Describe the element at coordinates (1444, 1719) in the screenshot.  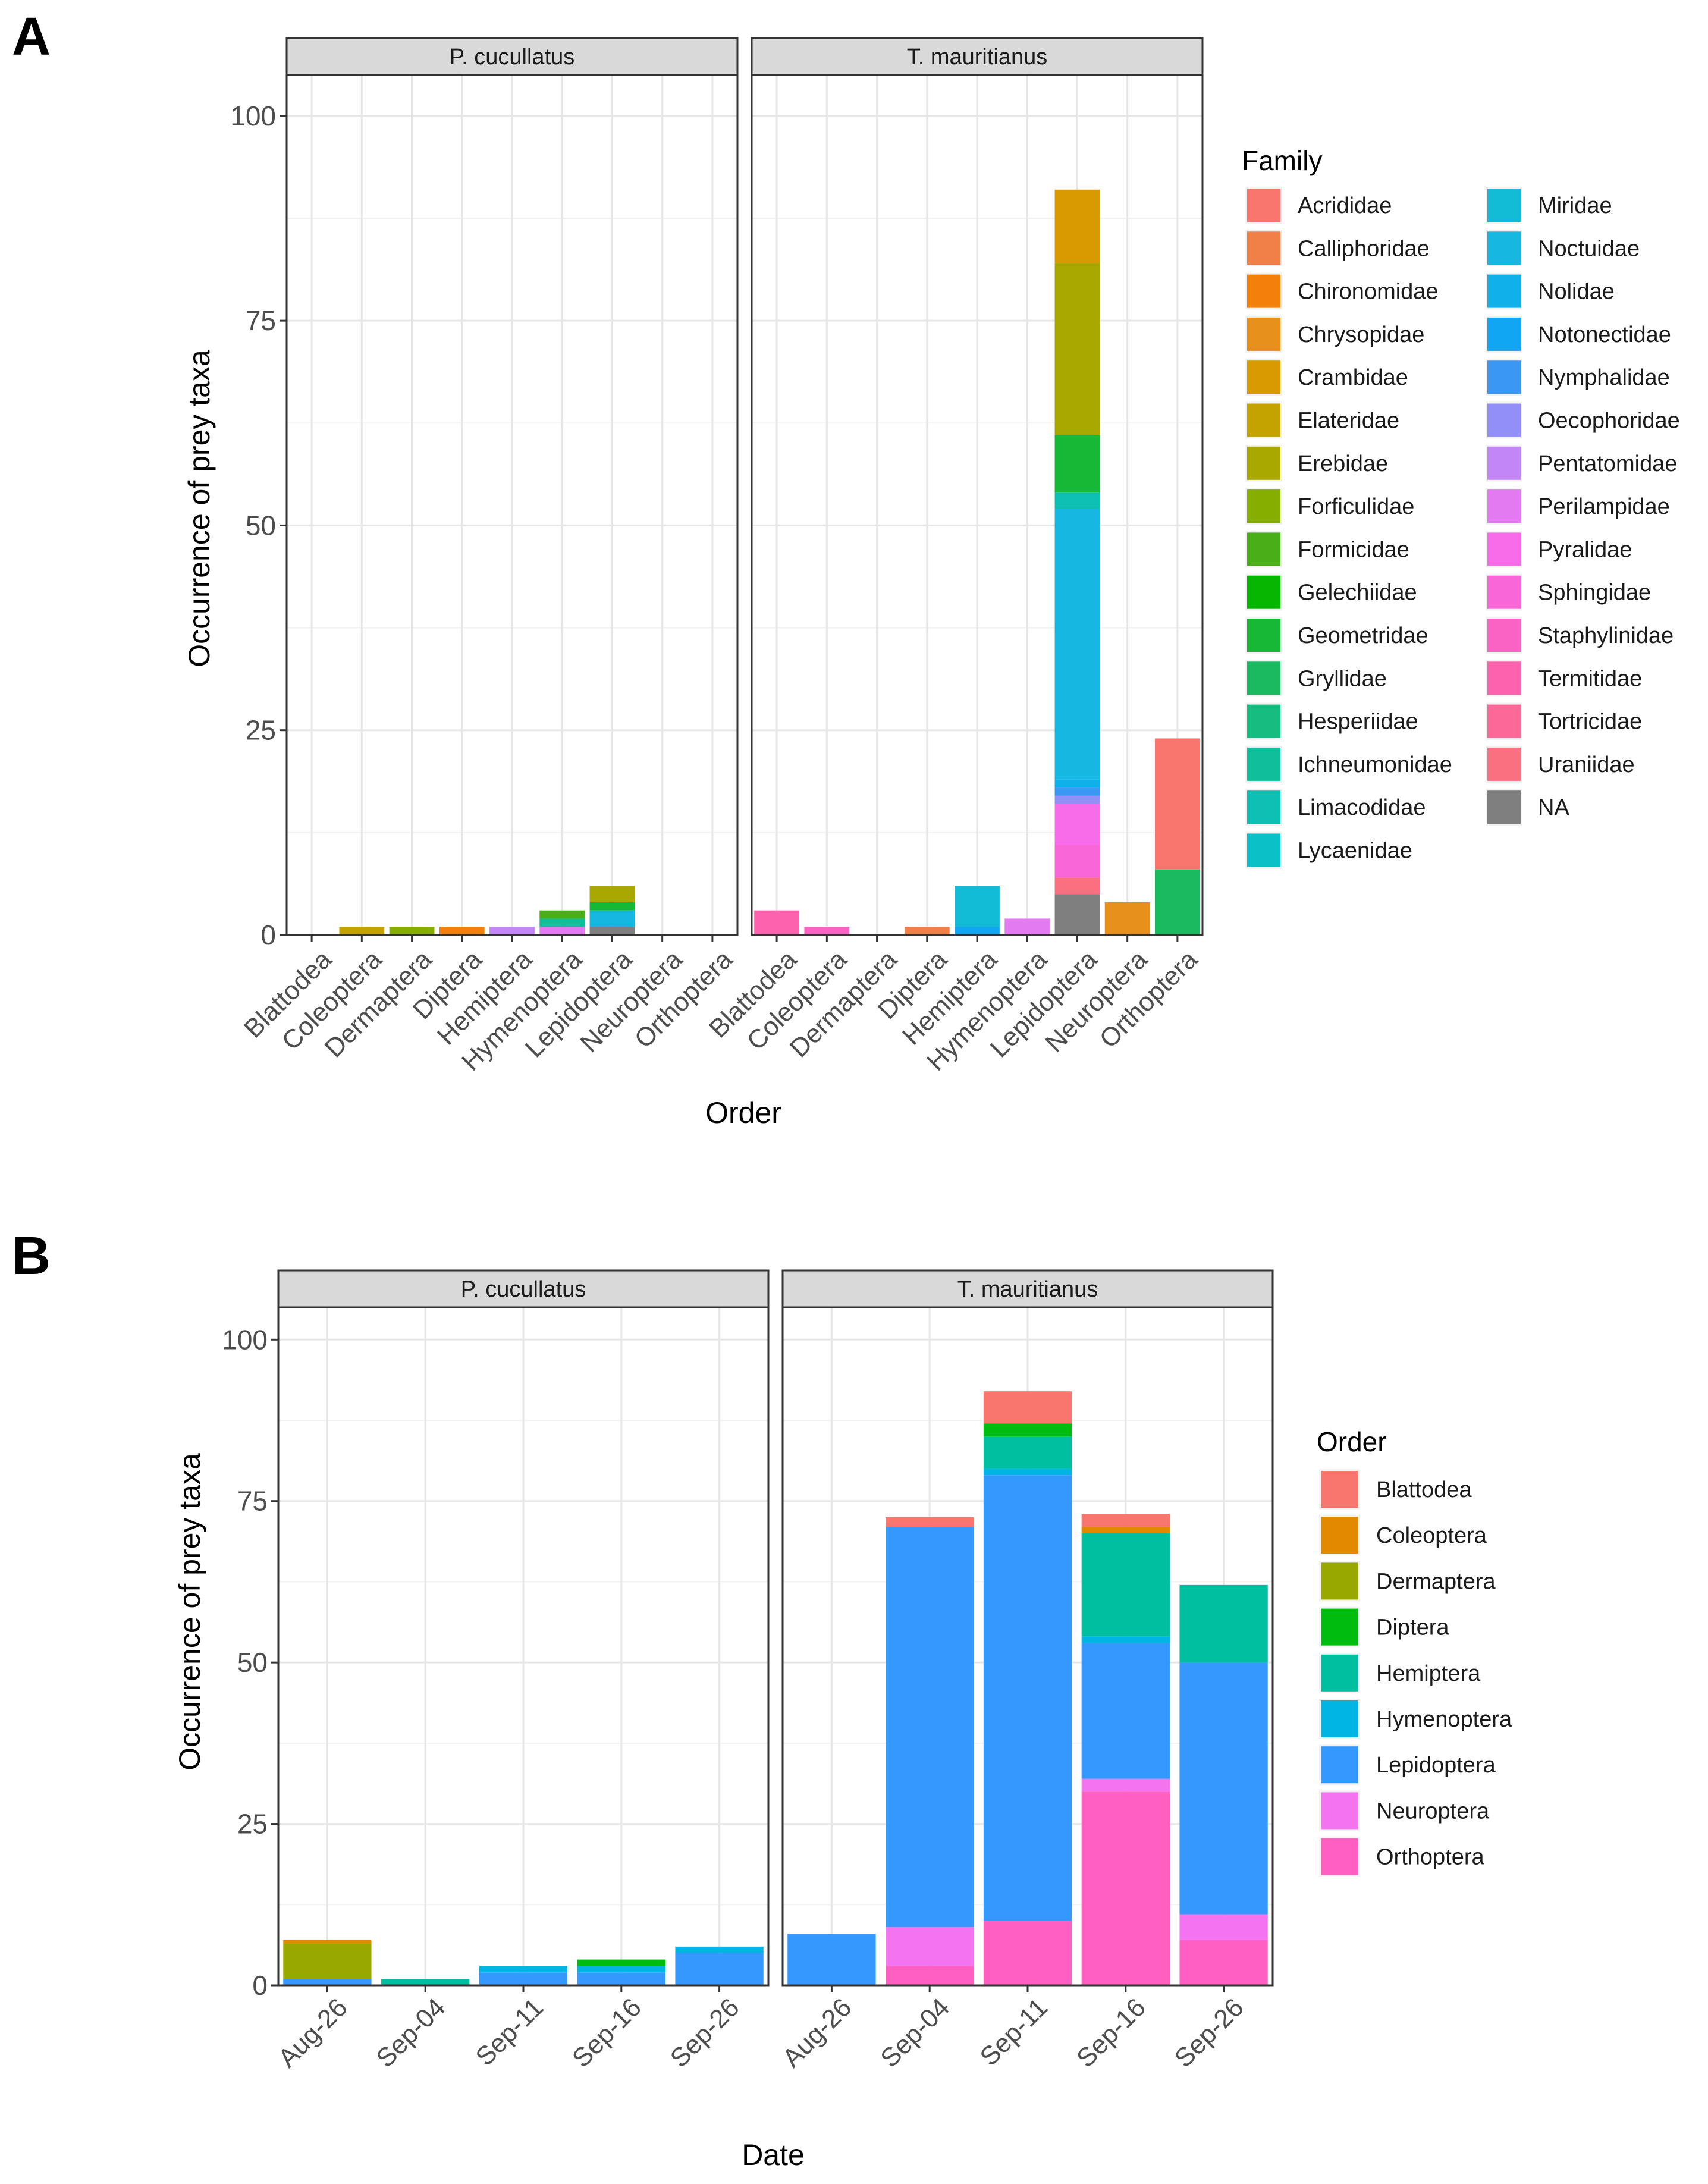
I see `legend-label: Hymenoptera` at that location.